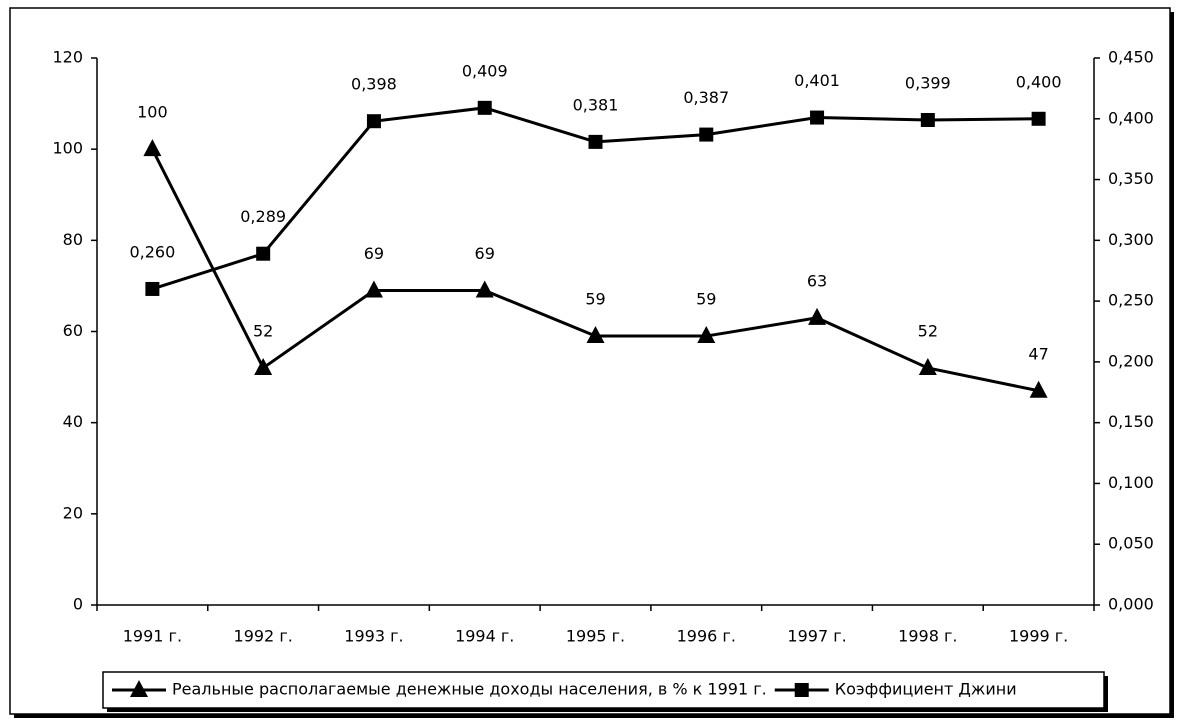 The width and height of the screenshot is (1187, 728). Describe the element at coordinates (1039, 81) in the screenshot. I see `data-label: 0,400` at that location.